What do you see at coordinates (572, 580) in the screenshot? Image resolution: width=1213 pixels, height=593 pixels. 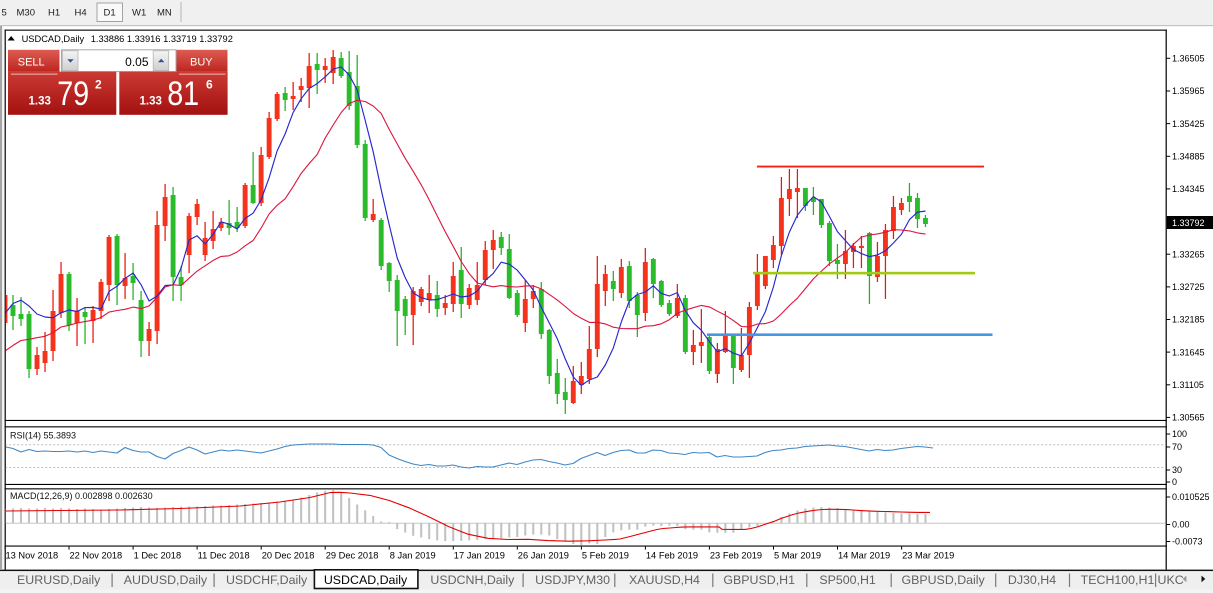 I see `svg-text: USDJPY,M30` at bounding box center [572, 580].